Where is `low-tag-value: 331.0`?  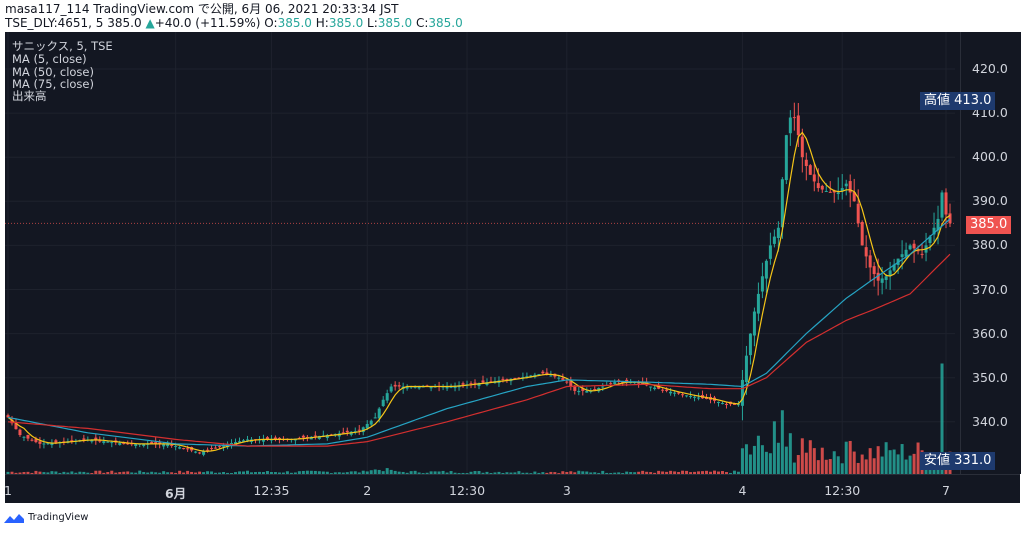 low-tag-value: 331.0 is located at coordinates (973, 460).